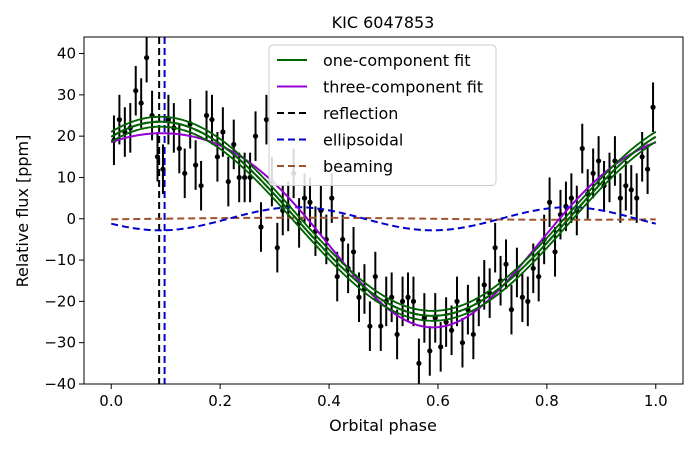 The image size is (700, 450). Describe the element at coordinates (71, 219) in the screenshot. I see `y-tick-label: 0` at that location.